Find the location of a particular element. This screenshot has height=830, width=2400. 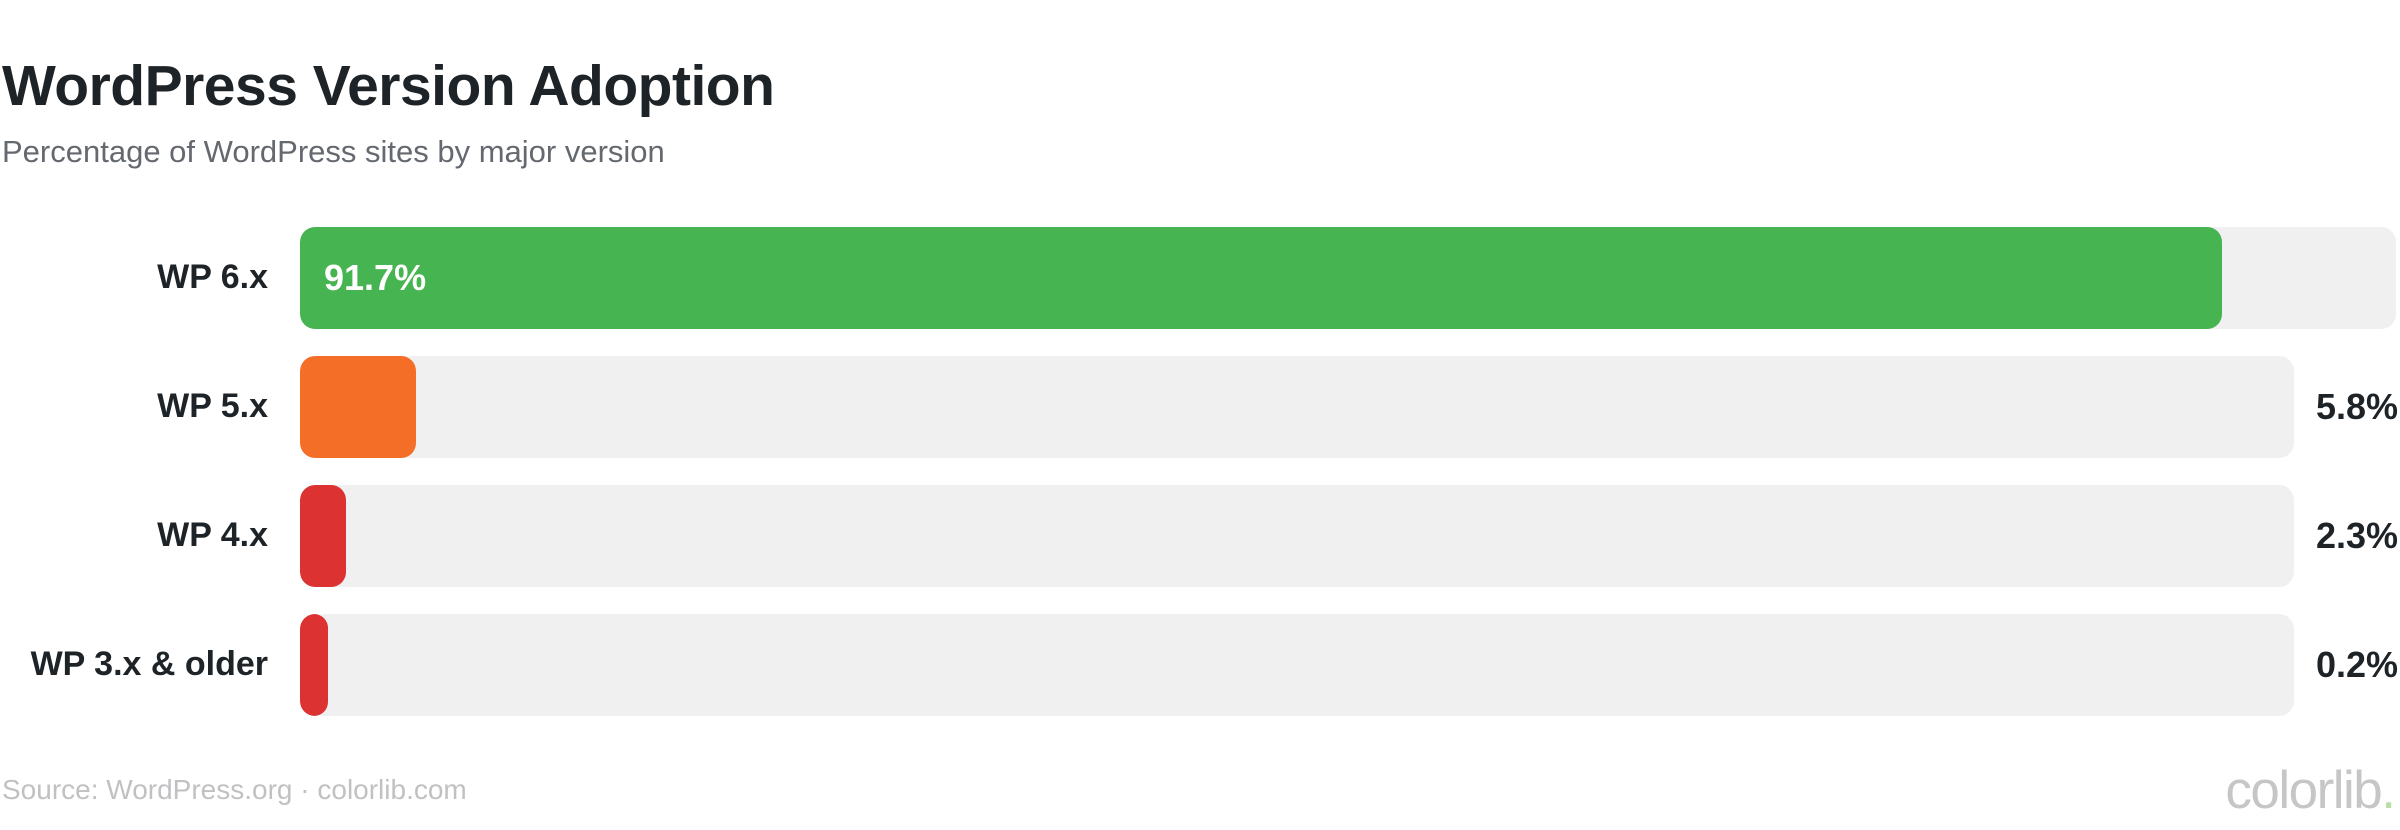

chart-row: WP 3.x & older 0.2% is located at coordinates (1200, 664).